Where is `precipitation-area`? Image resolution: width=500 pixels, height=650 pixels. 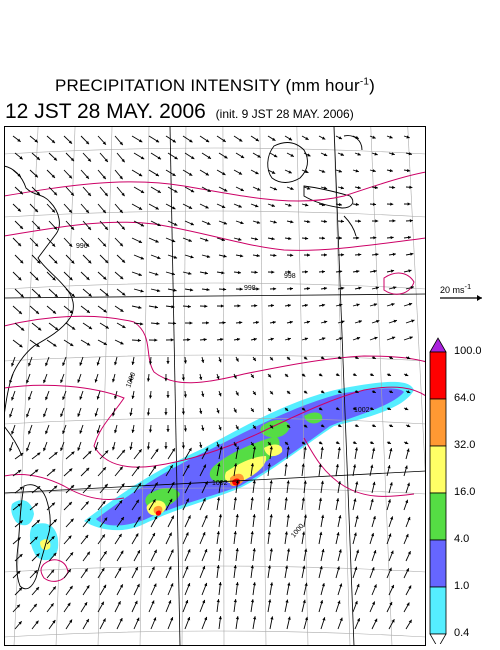
precipitation-area is located at coordinates (273, 450).